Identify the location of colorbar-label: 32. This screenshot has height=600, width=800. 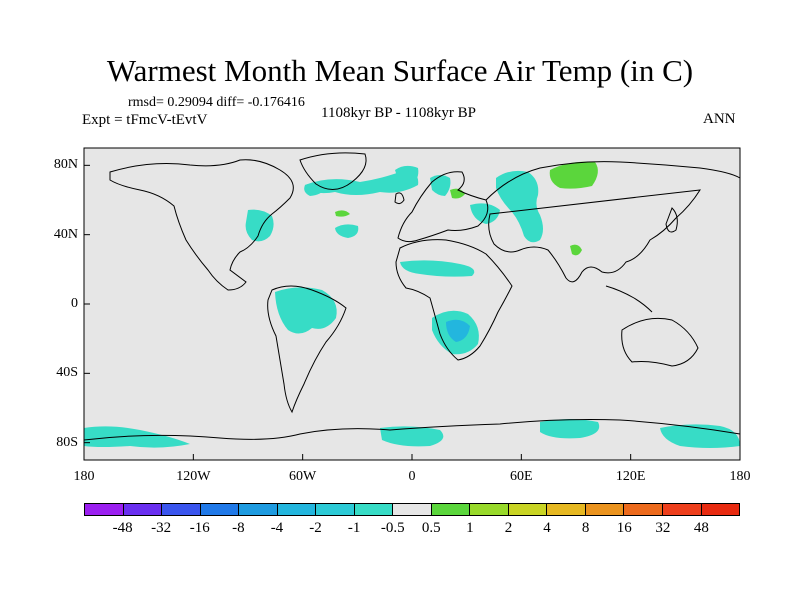
(663, 528).